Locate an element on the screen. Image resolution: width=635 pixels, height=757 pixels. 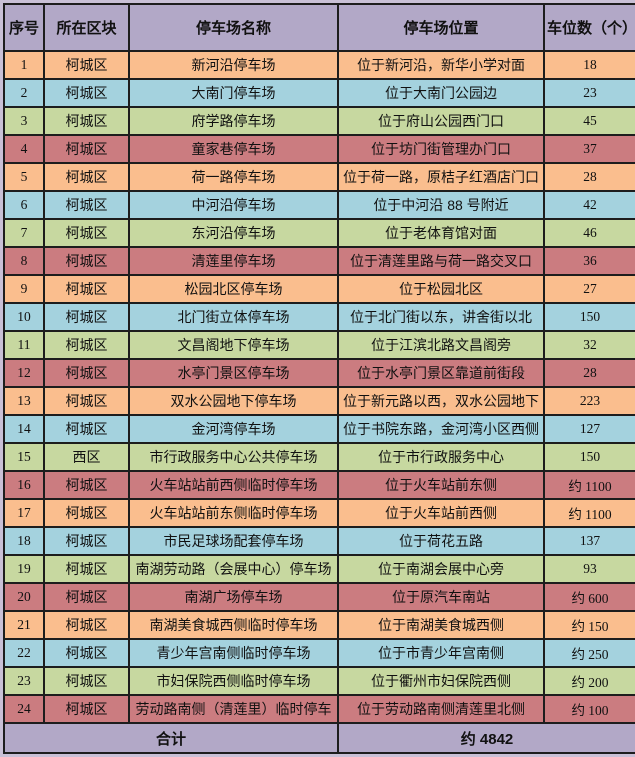
parking-location-cell: 位于南湖会展中心旁 is located at coordinates (441, 569).